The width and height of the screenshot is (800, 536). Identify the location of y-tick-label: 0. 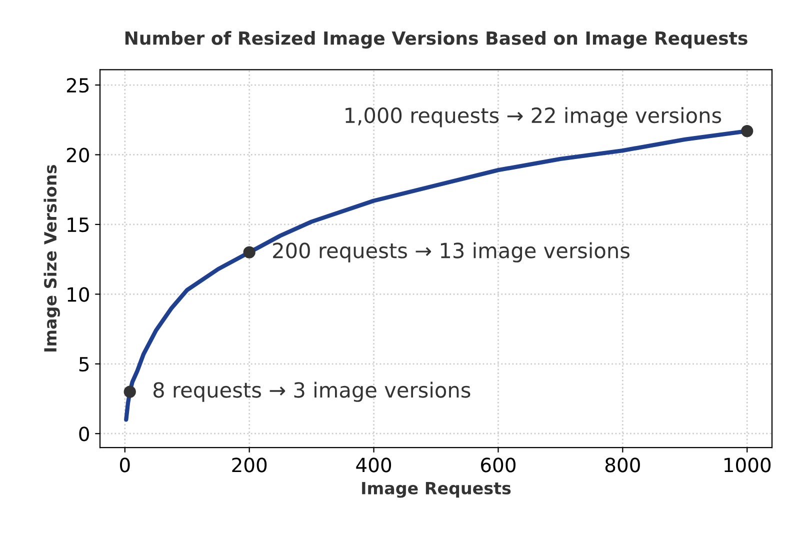
(84, 434).